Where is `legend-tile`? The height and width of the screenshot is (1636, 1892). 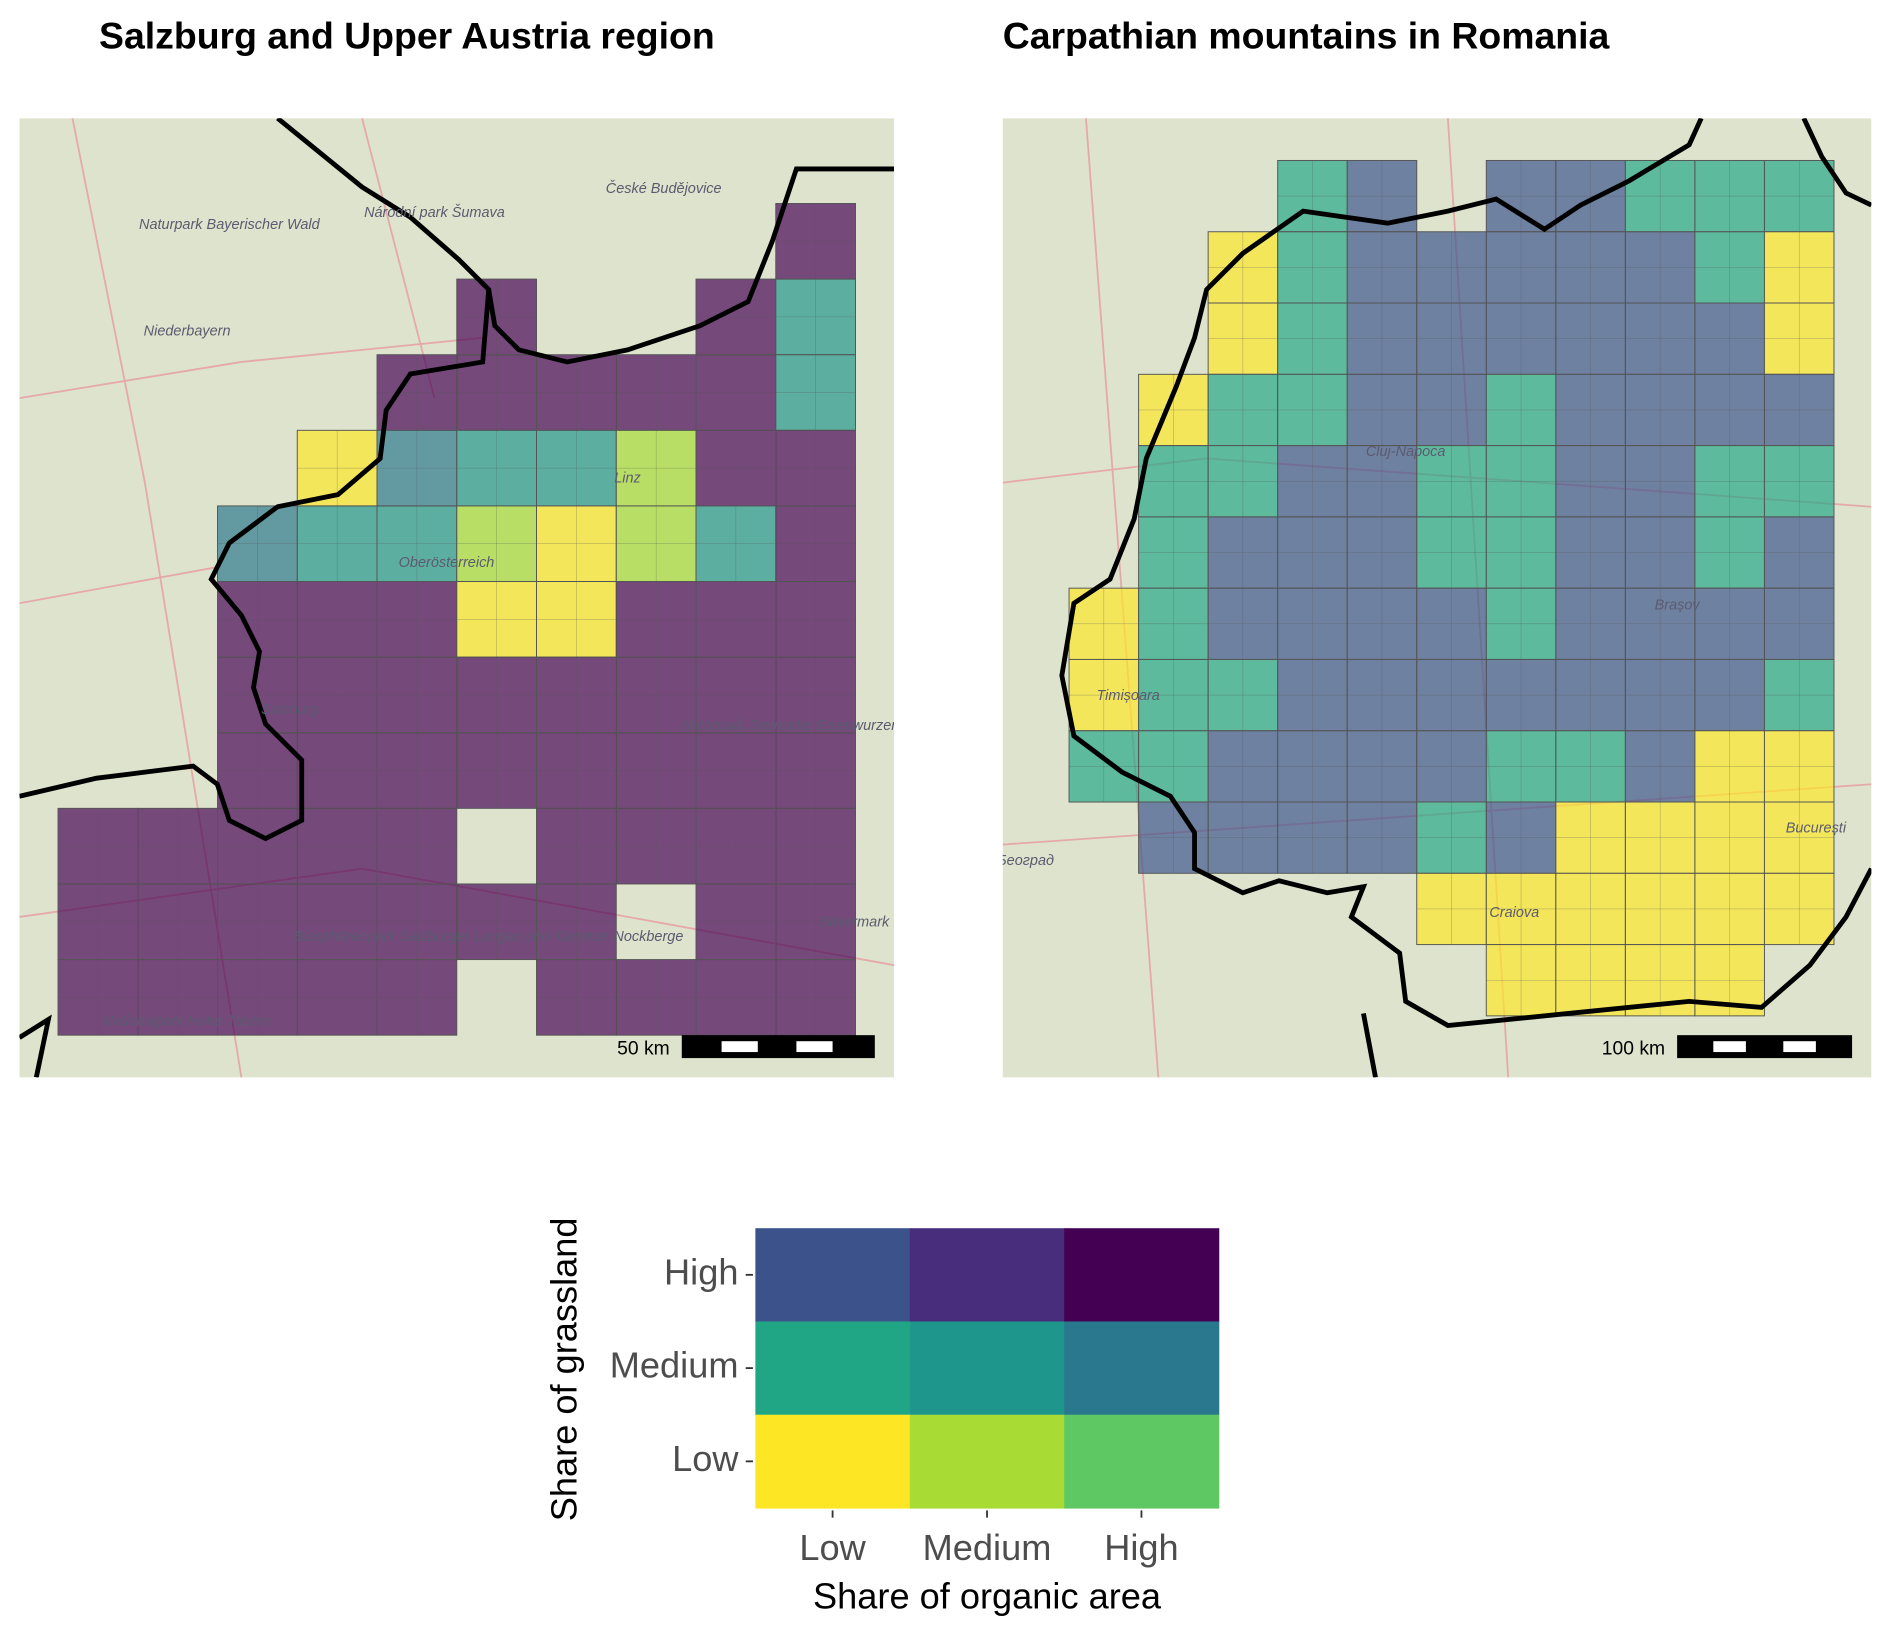 legend-tile is located at coordinates (1142, 1461).